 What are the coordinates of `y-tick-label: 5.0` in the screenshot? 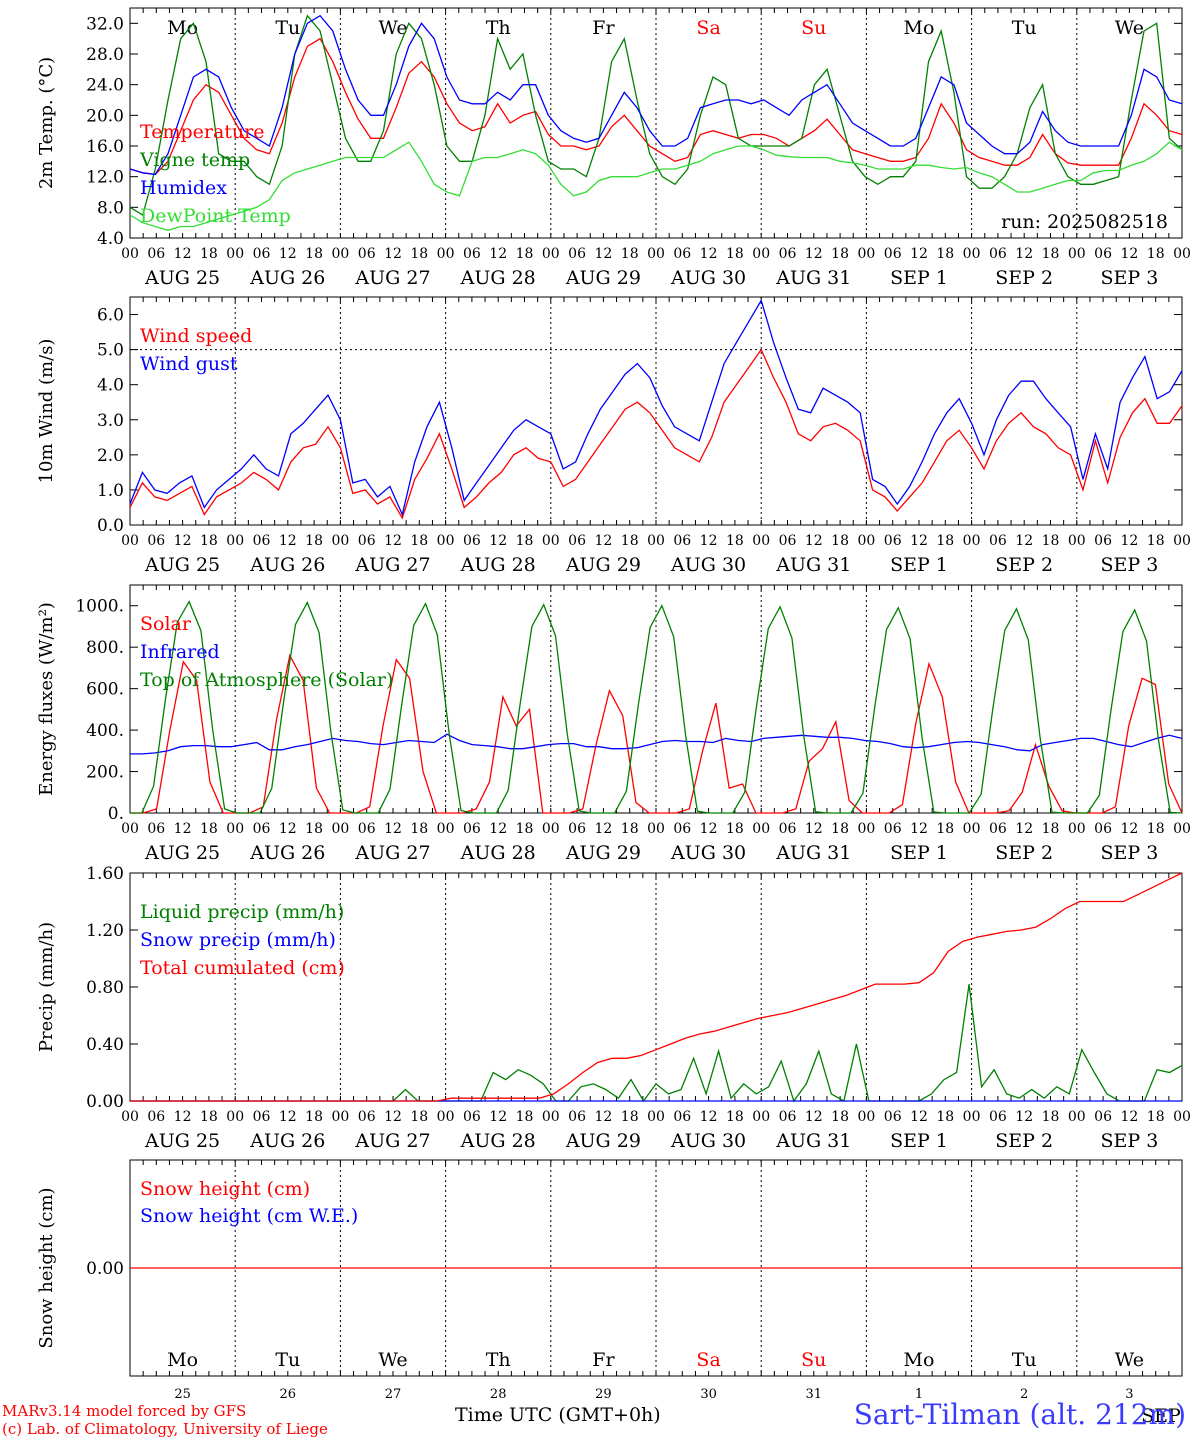 It's located at (110, 351).